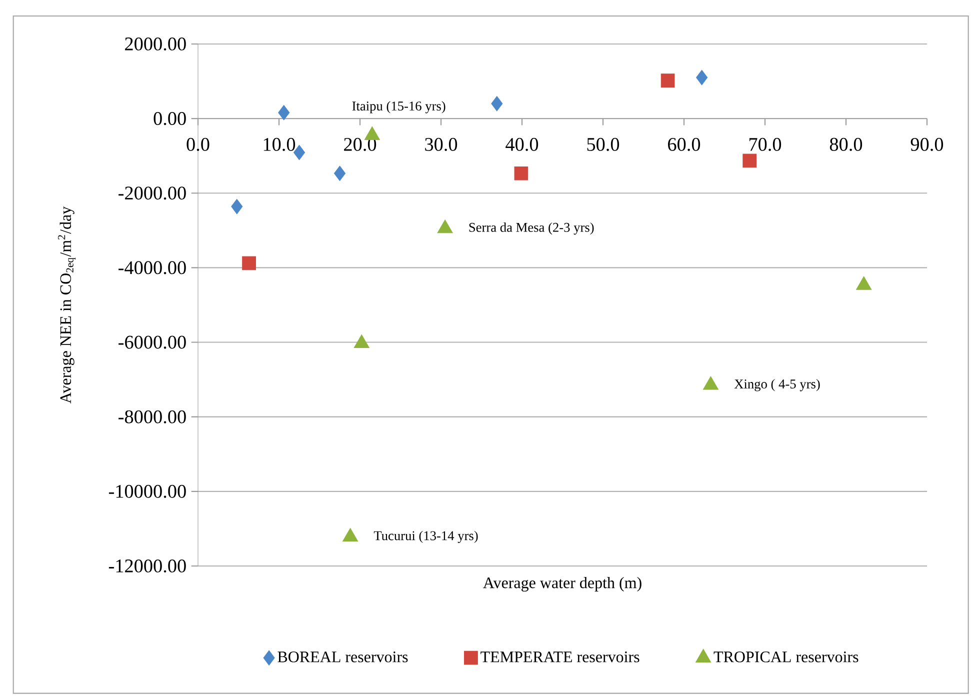 This screenshot has height=696, width=971. Describe the element at coordinates (147, 566) in the screenshot. I see `y-tick-label: -12000.00` at that location.